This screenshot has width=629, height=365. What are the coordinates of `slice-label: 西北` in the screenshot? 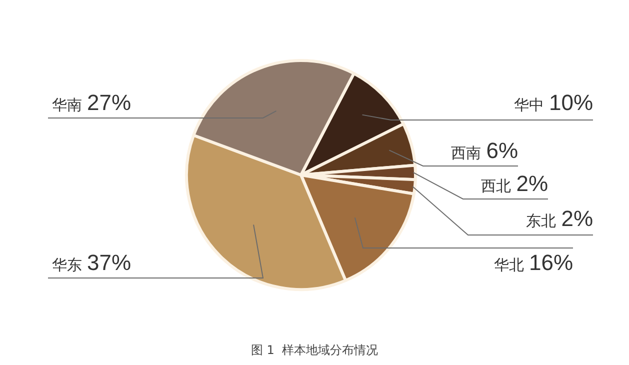 It's located at (496, 186).